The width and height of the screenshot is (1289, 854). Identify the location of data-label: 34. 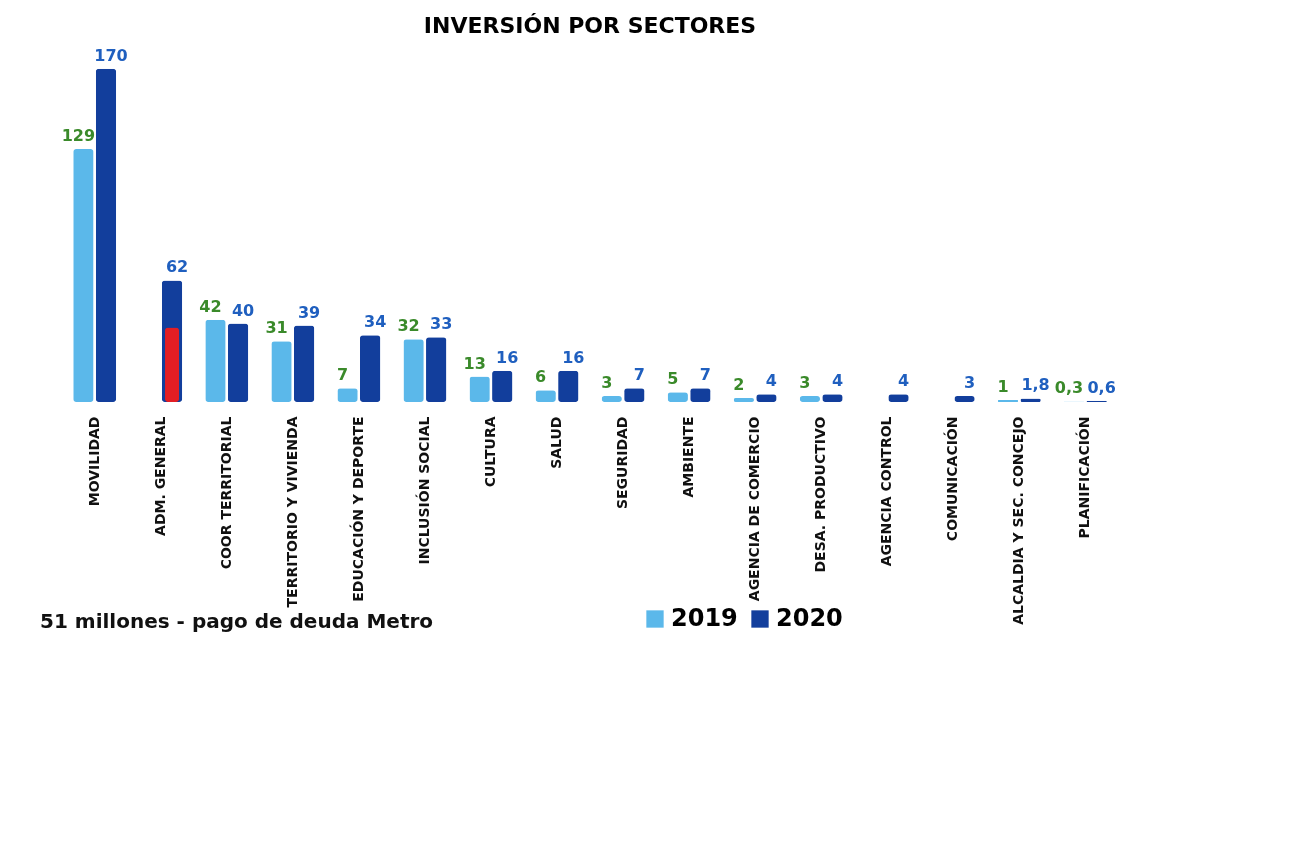
(375, 322).